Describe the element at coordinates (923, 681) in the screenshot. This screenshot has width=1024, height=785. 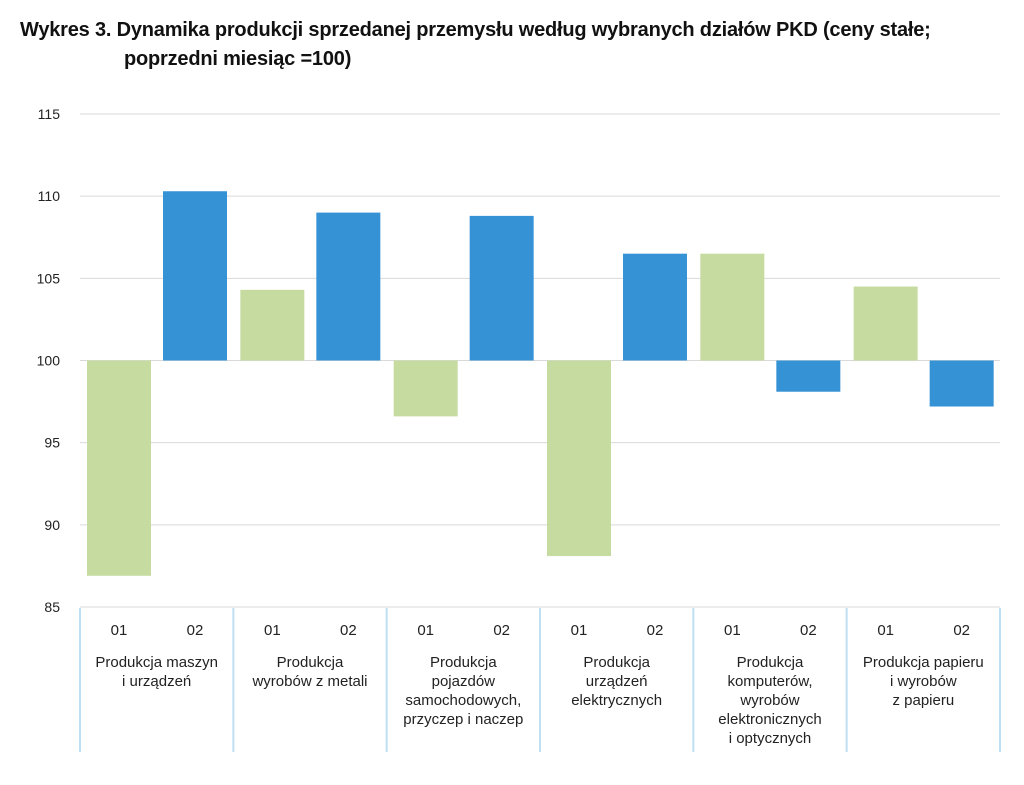
I see `category-label-line: i wyrobów` at that location.